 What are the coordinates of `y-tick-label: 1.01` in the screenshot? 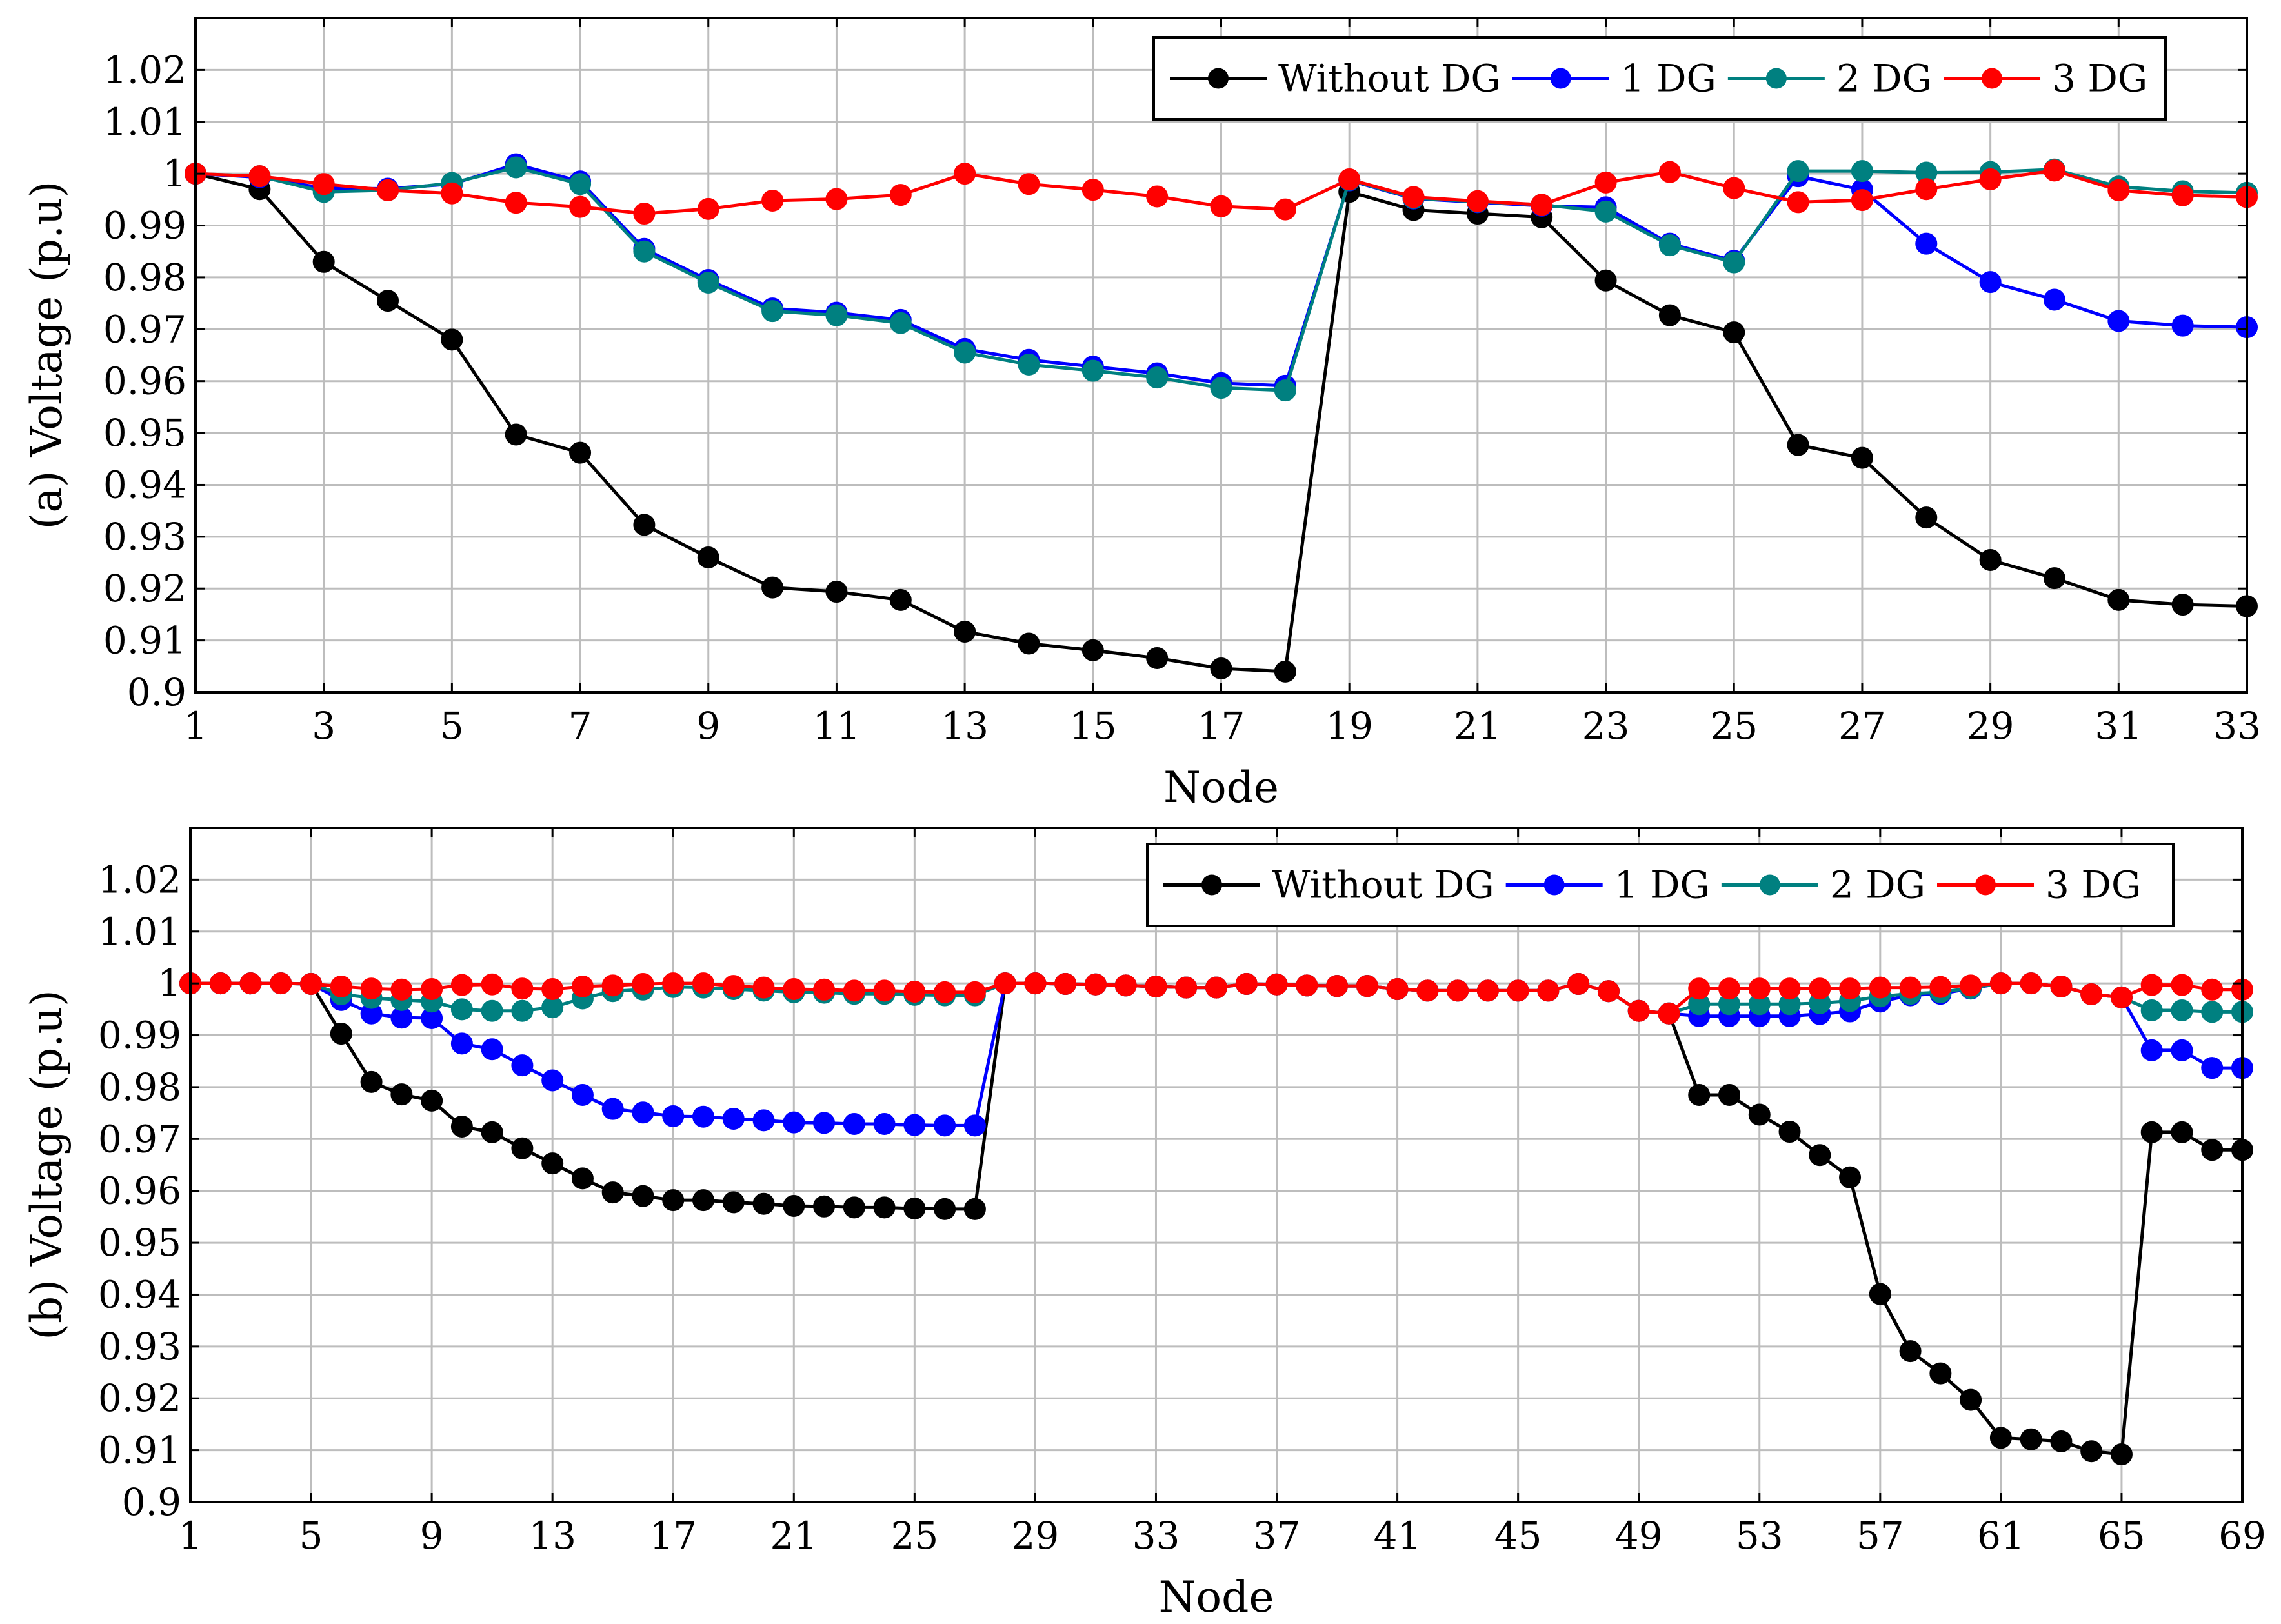 It's located at (139, 932).